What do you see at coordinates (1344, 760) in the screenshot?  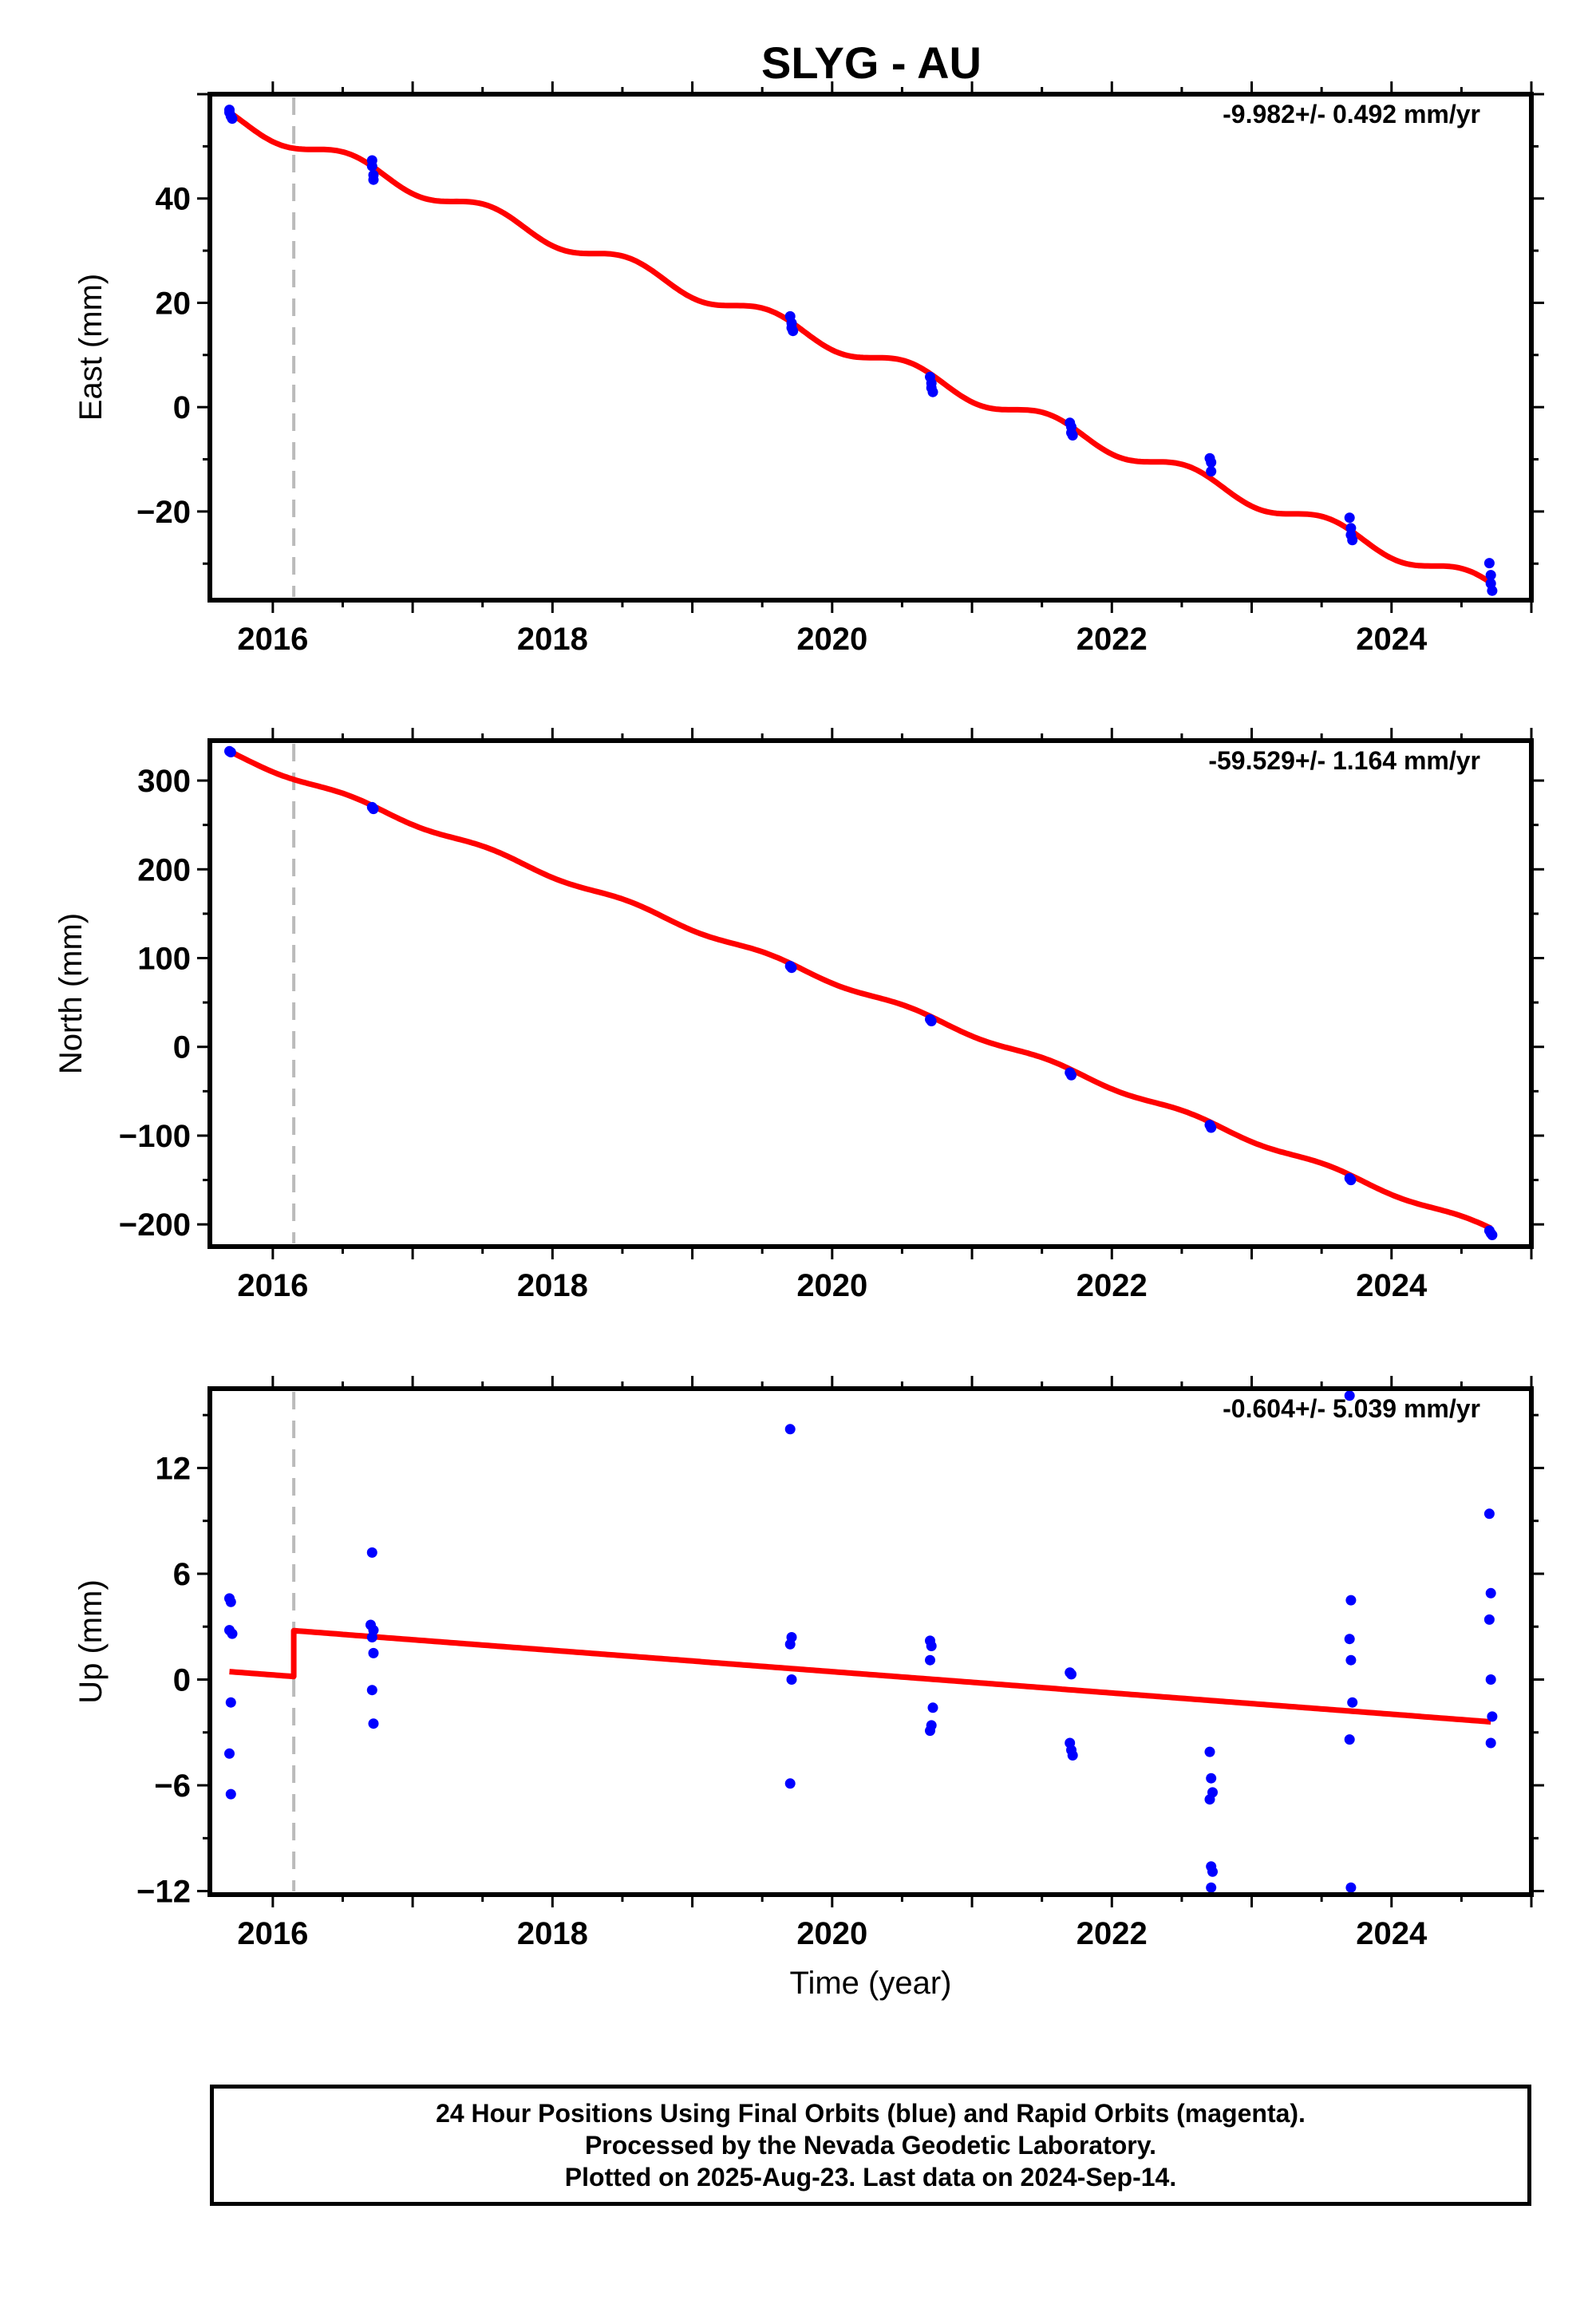 I see `north-rate-label: -59.529+/- 1.164 mm/yr` at bounding box center [1344, 760].